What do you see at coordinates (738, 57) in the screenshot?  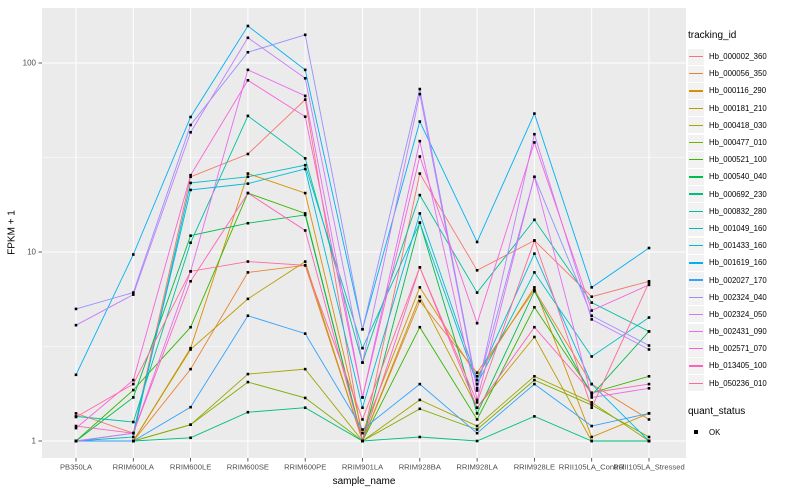 I see `legend-item-label: Hb_000002_360` at bounding box center [738, 57].